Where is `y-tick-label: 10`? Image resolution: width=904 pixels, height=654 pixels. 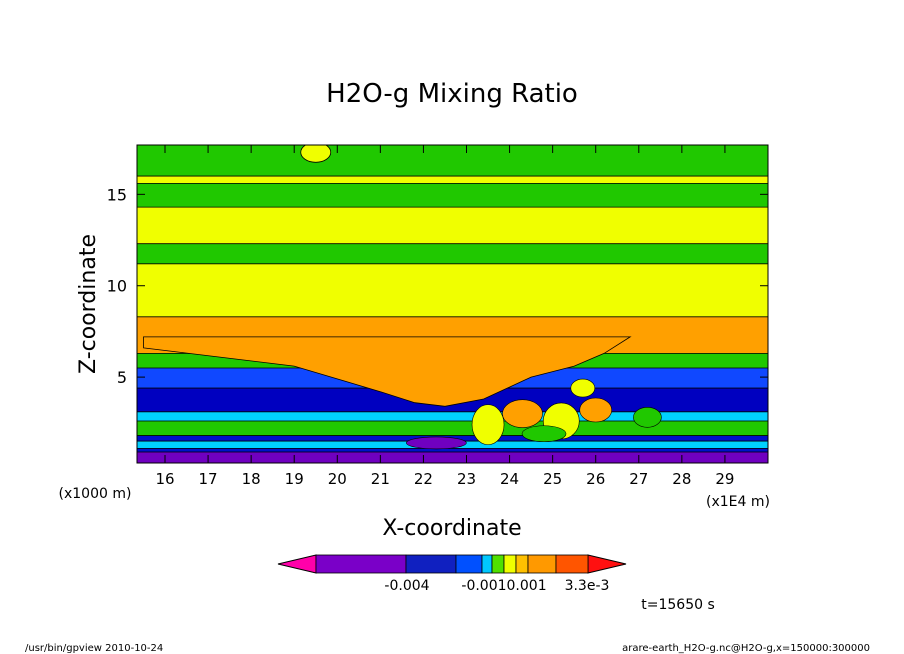 y-tick-label: 10 is located at coordinates (117, 286).